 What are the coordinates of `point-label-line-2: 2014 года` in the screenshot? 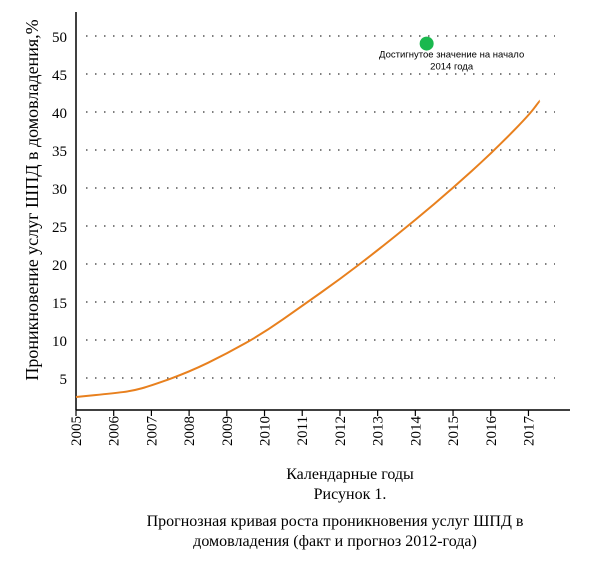 It's located at (452, 67).